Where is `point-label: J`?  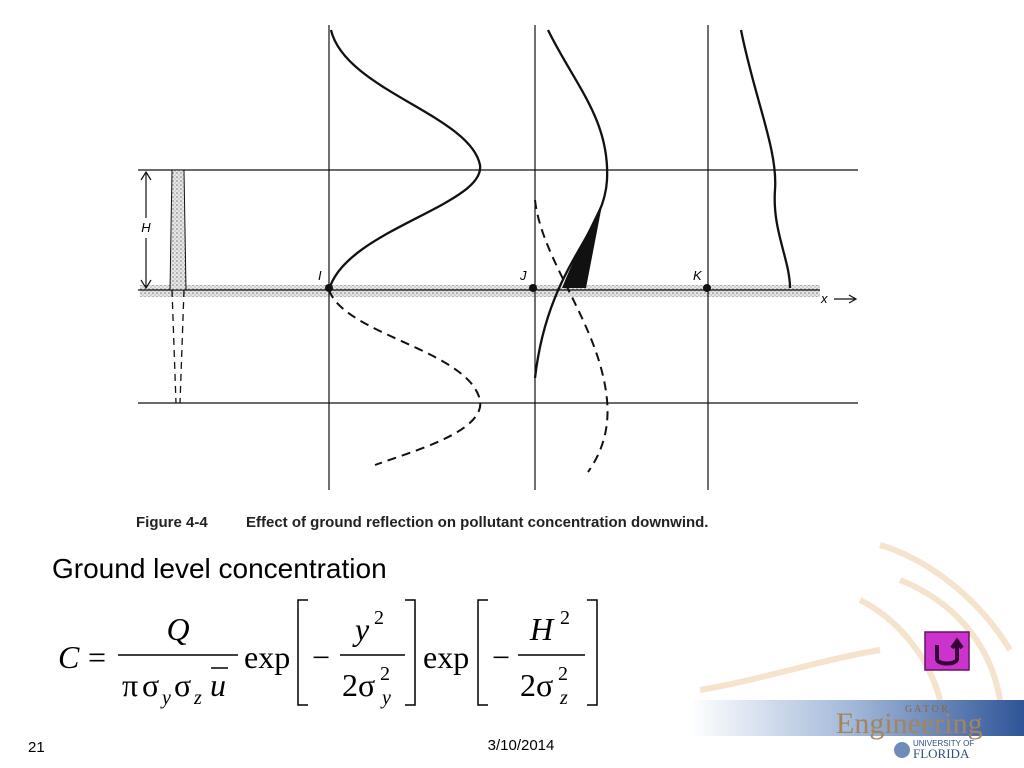 point-label: J is located at coordinates (523, 275).